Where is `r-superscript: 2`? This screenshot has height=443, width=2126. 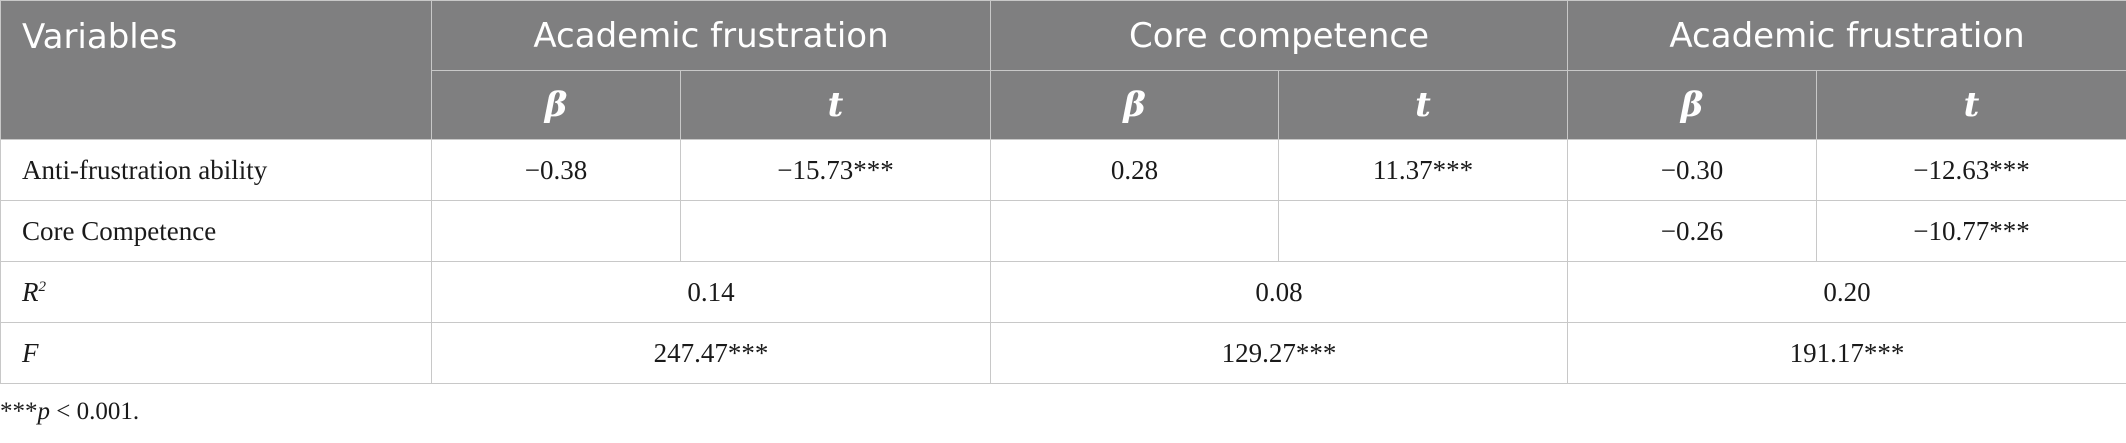 r-superscript: 2 is located at coordinates (42, 286).